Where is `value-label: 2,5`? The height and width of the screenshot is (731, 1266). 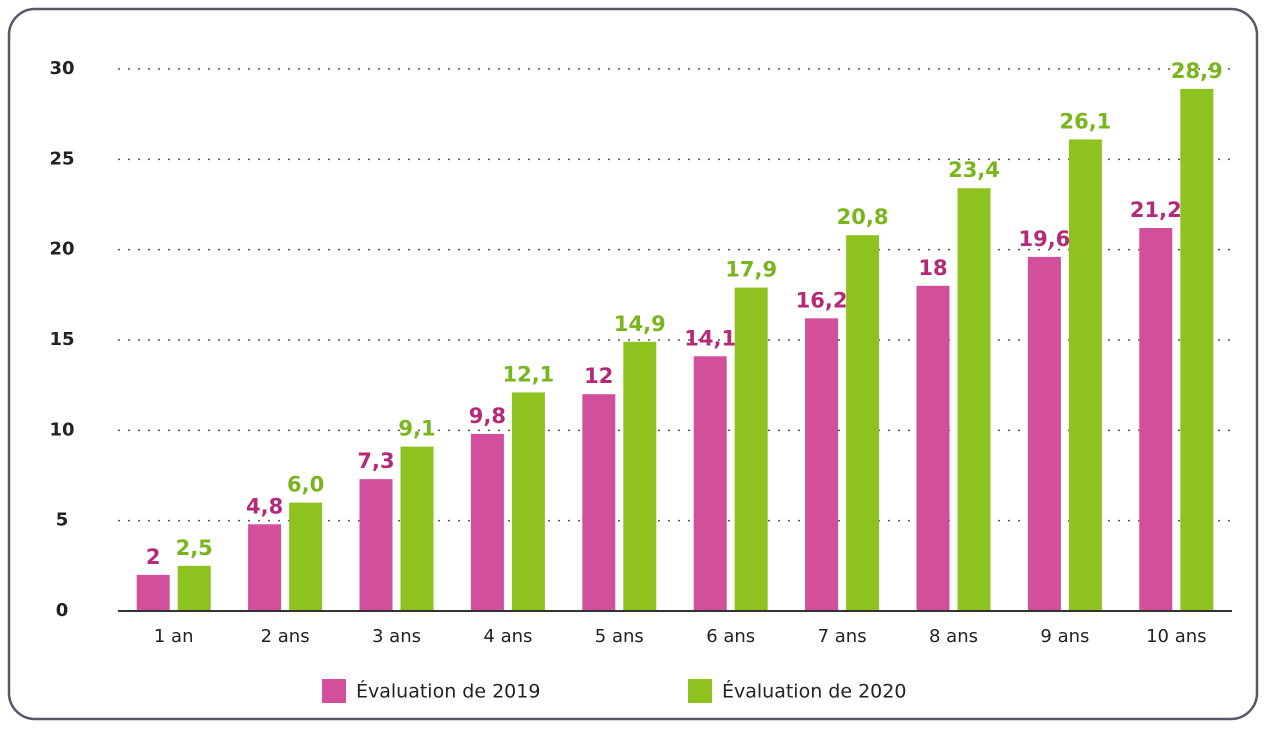 value-label: 2,5 is located at coordinates (194, 548).